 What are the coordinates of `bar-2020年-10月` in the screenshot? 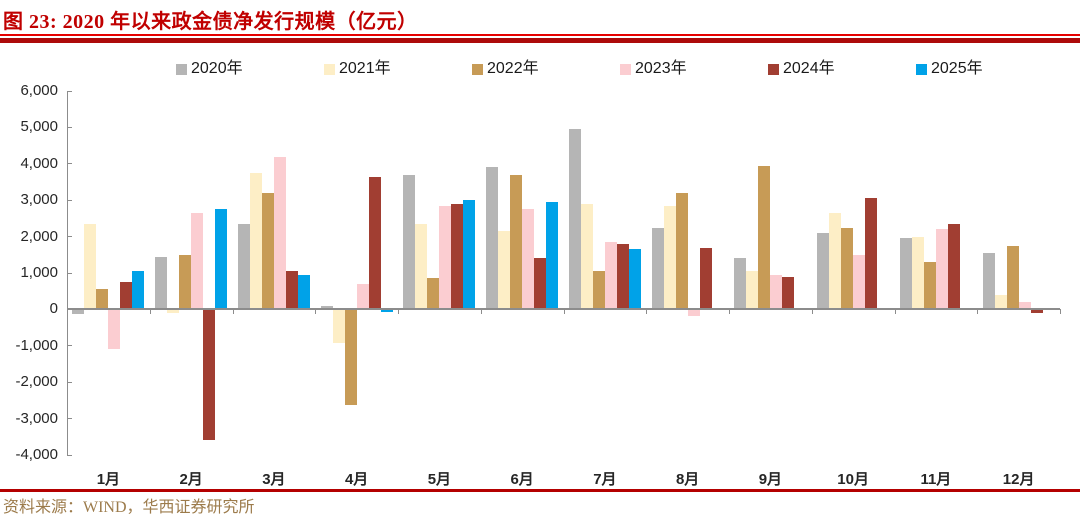 It's located at (823, 271).